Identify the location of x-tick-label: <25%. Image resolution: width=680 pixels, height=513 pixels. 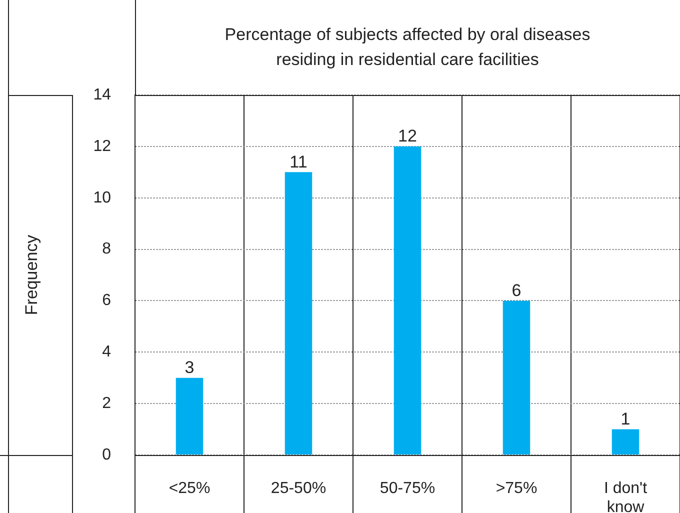
(189, 489).